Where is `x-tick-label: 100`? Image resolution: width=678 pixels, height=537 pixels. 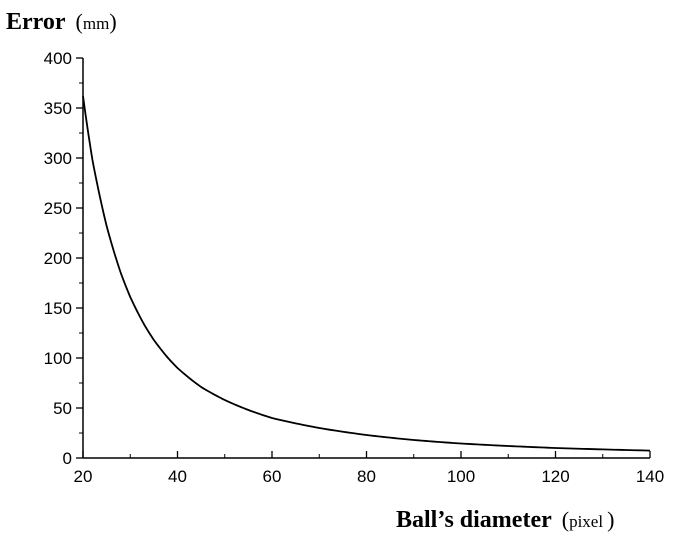
x-tick-label: 100 is located at coordinates (461, 476).